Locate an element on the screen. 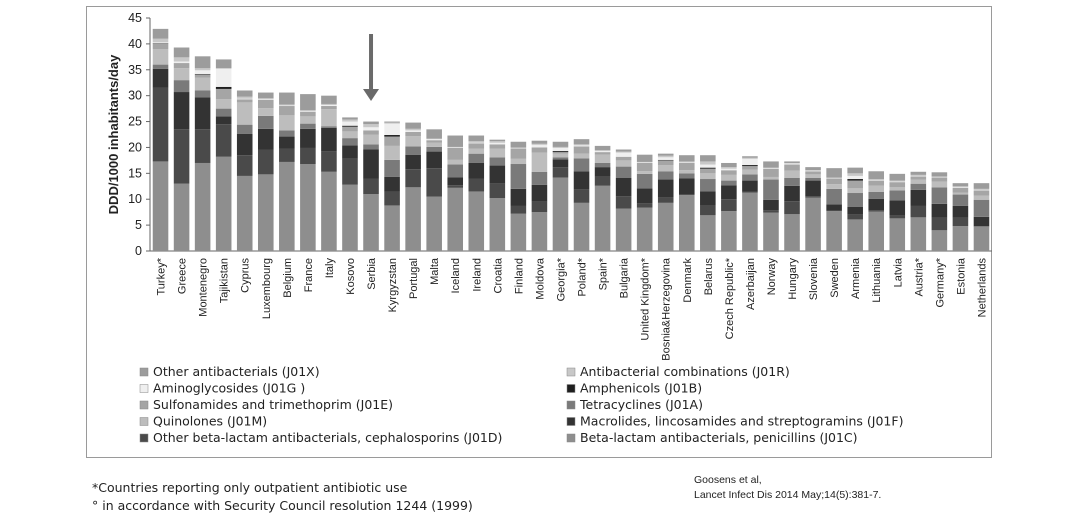 Image resolution: width=1090 pixels, height=518 pixels. y-tick-label: 25 is located at coordinates (135, 122).